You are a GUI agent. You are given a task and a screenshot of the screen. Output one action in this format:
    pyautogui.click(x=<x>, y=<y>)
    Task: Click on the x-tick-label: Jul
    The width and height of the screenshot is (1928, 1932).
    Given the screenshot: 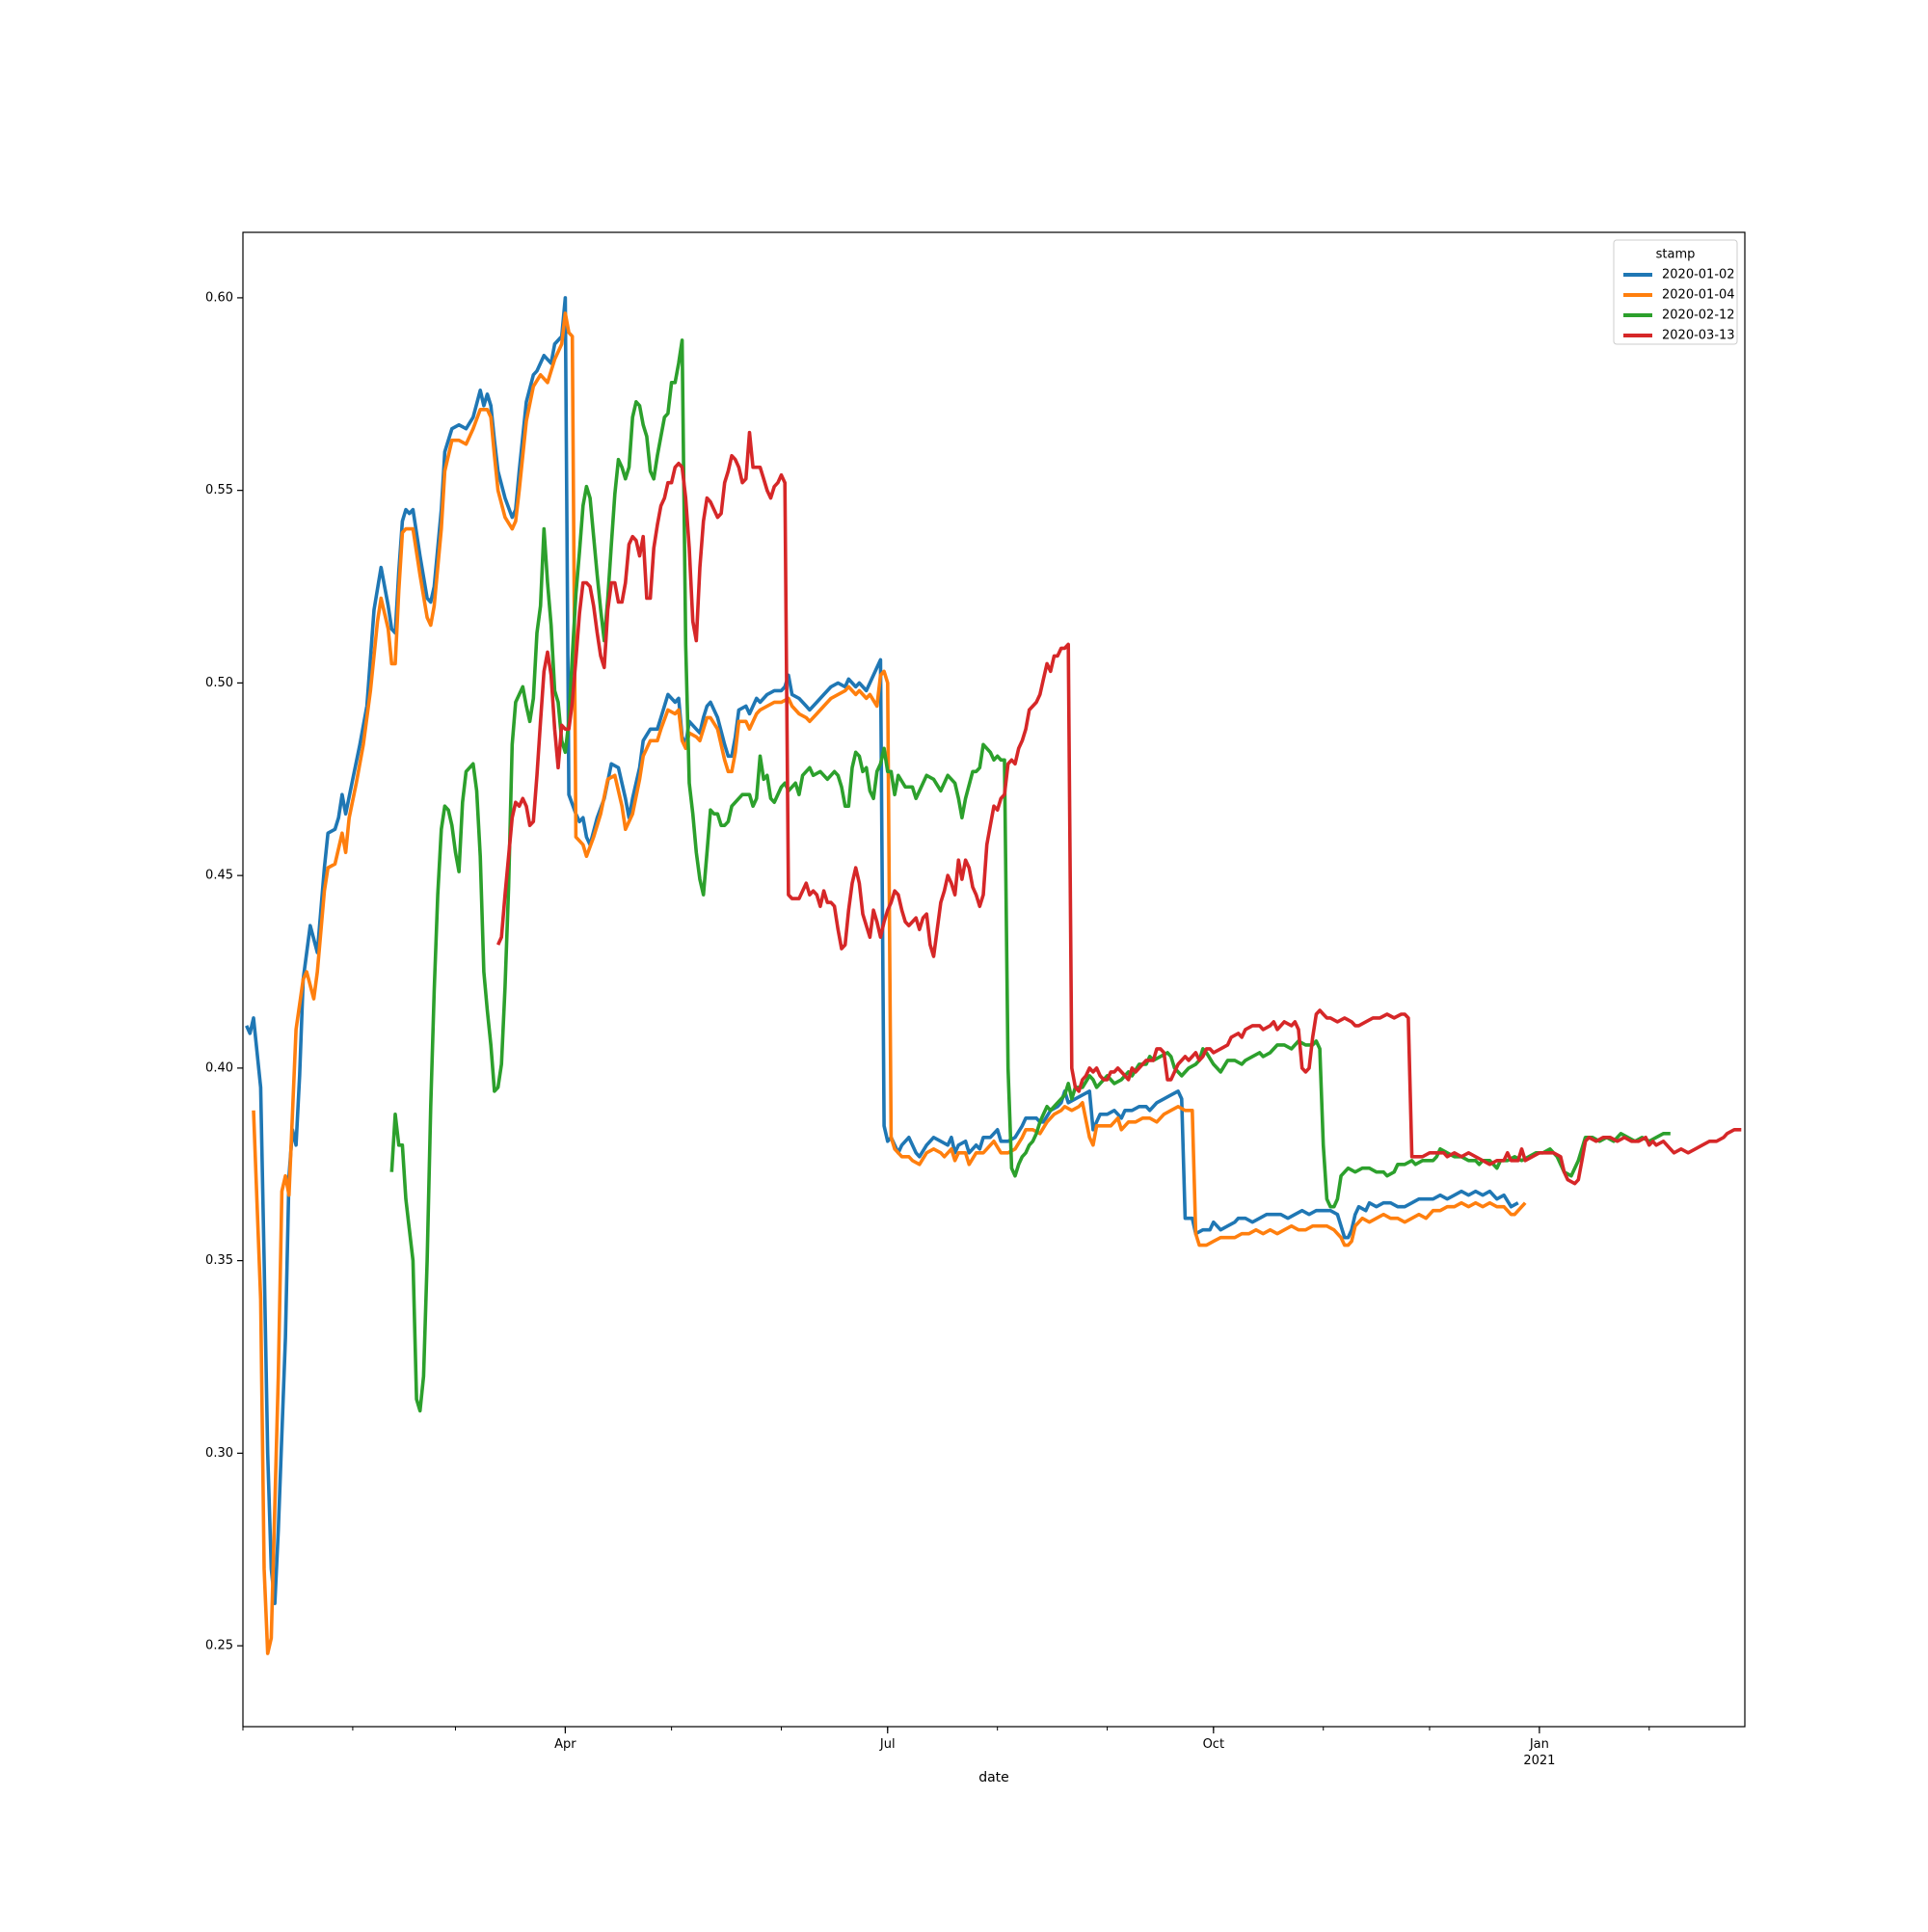 What is the action you would take?
    pyautogui.click(x=887, y=1745)
    